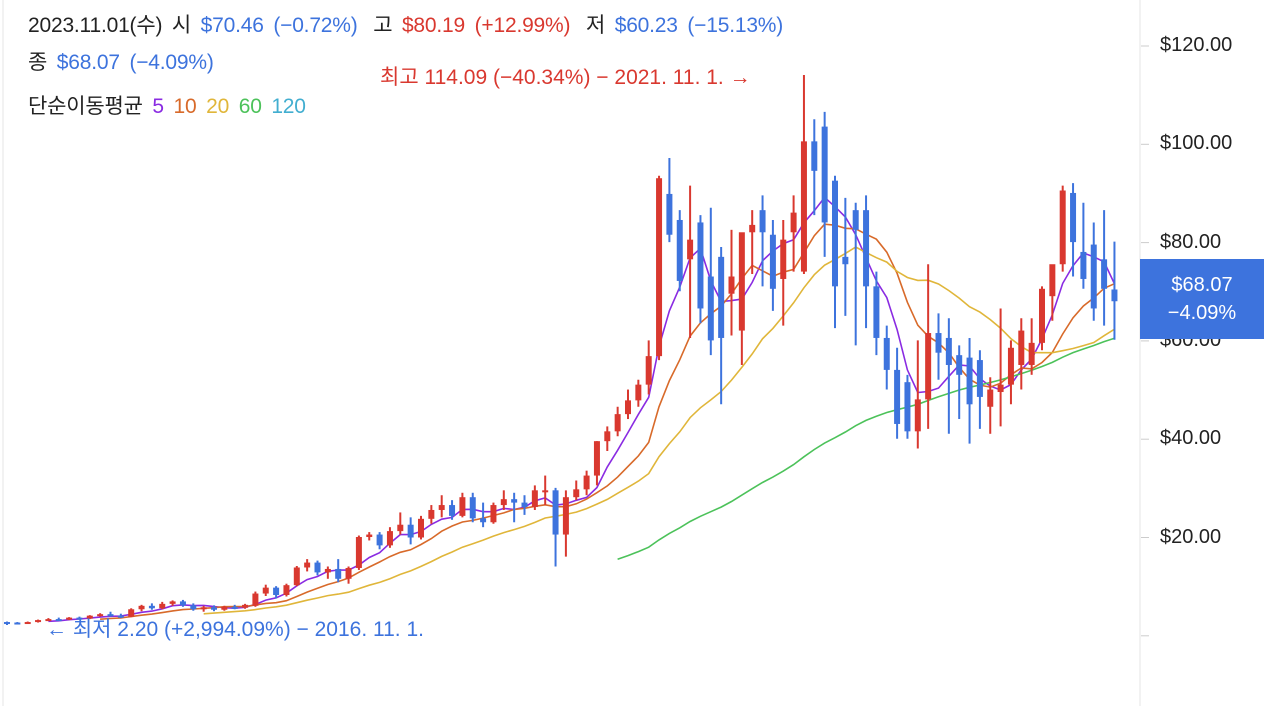  I want to click on ma-legend-20: 20, so click(218, 106).